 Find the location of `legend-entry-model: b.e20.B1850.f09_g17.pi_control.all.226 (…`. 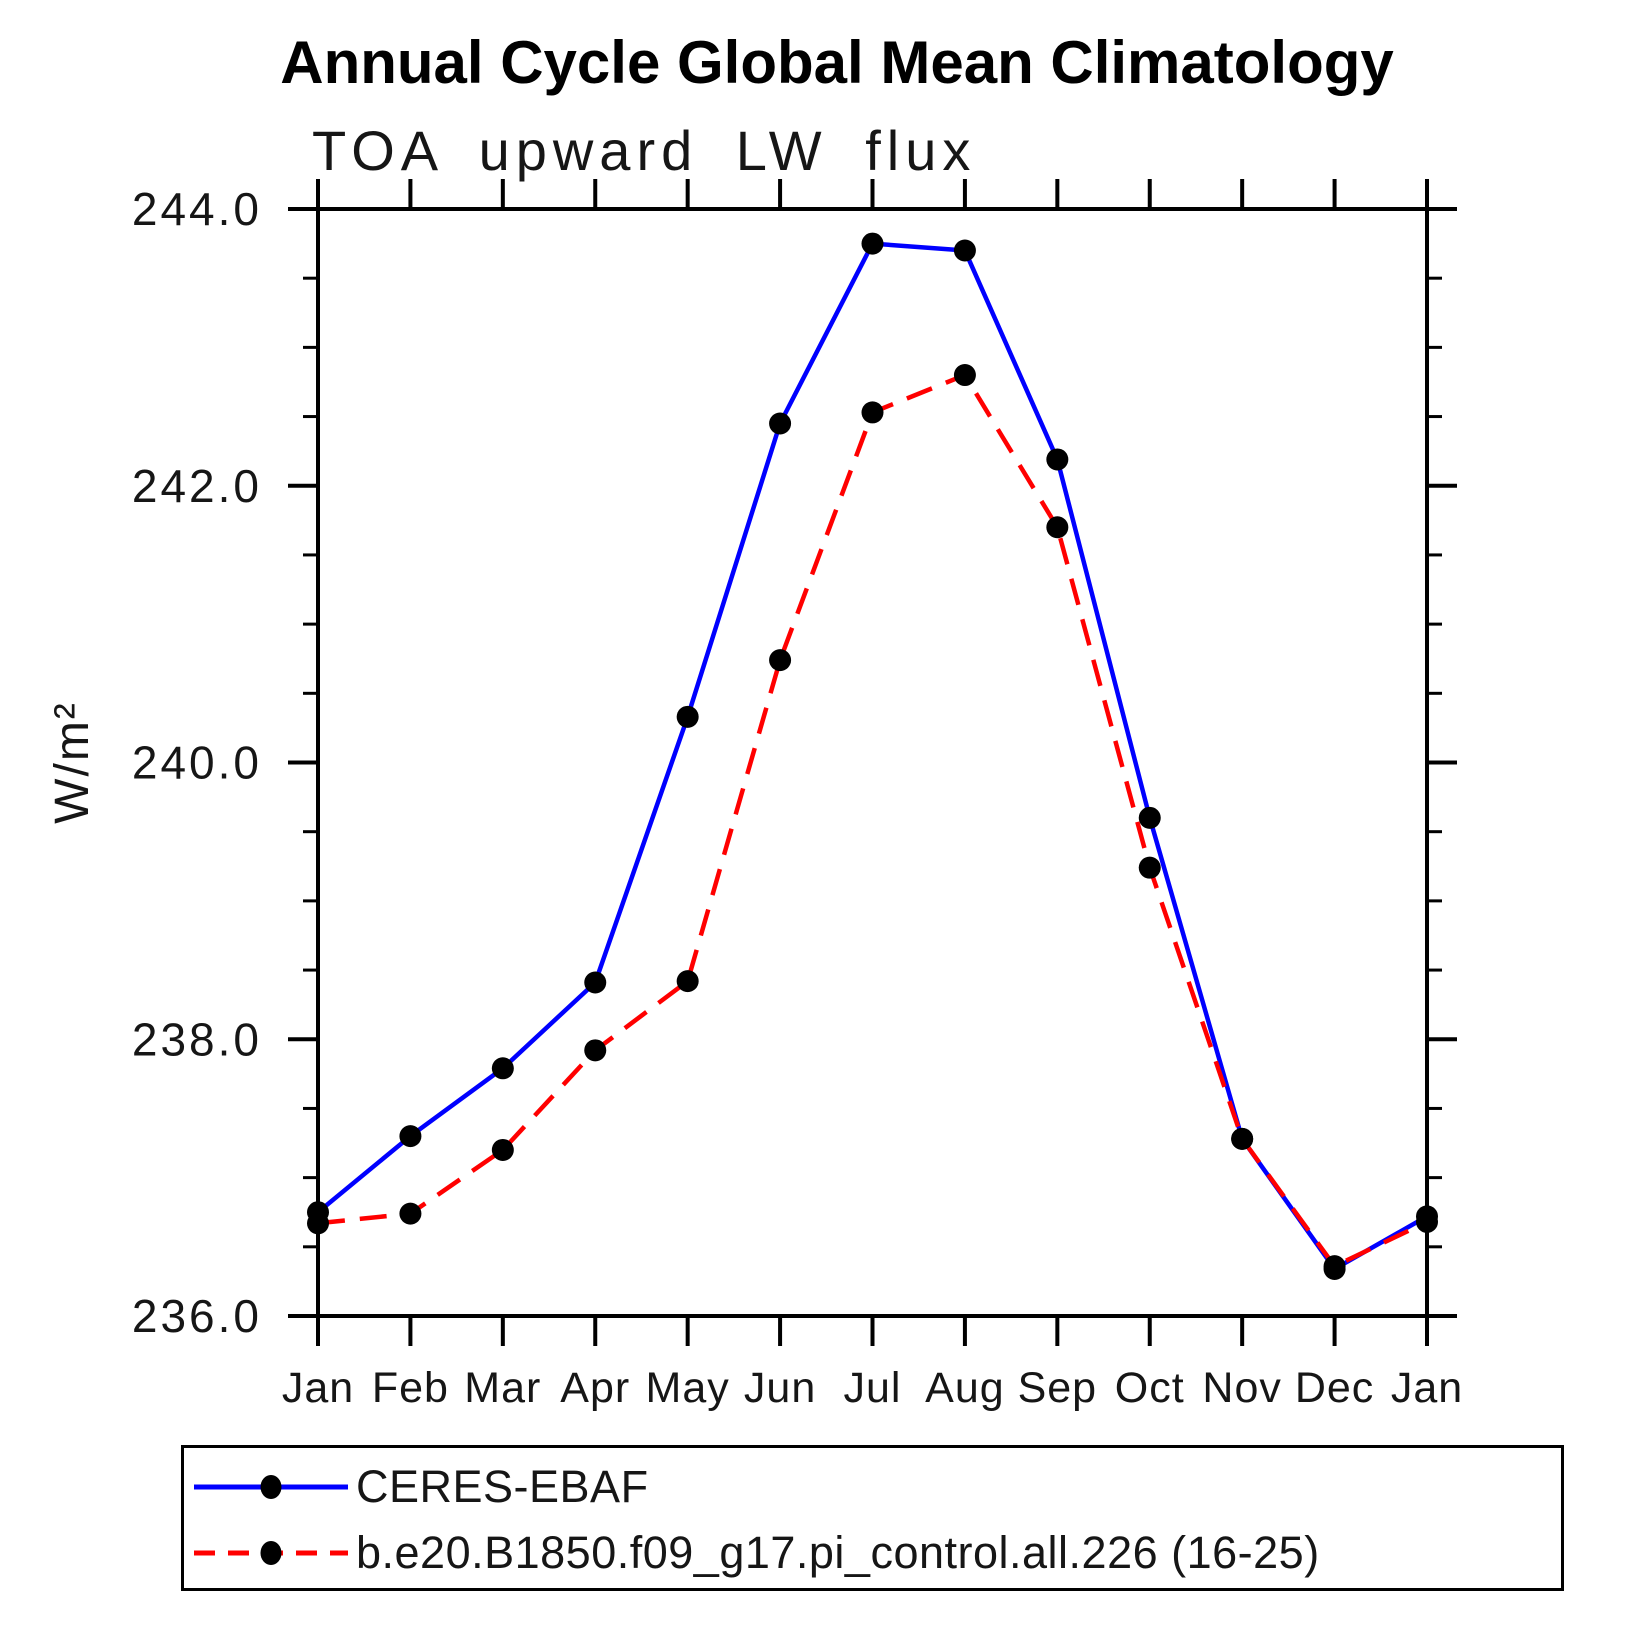

legend-entry-model: b.e20.B1850.f09_g17.pi_control.all.226 (… is located at coordinates (754, 1553).